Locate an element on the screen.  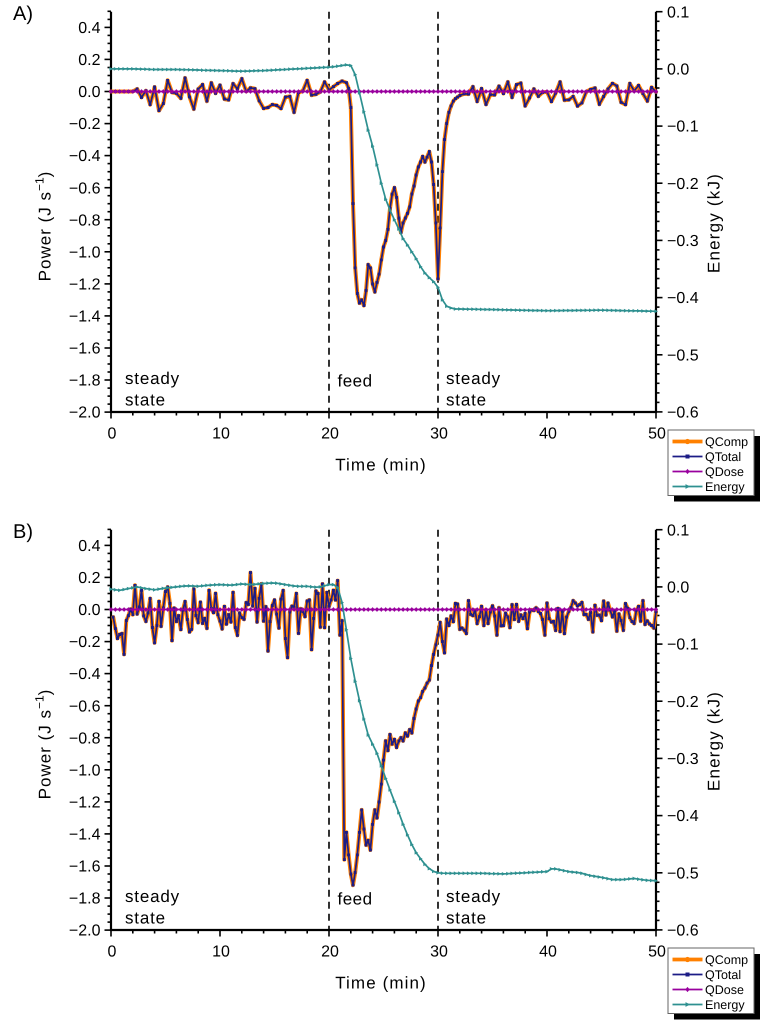
svg-text: A) is located at coordinates (23, 14).